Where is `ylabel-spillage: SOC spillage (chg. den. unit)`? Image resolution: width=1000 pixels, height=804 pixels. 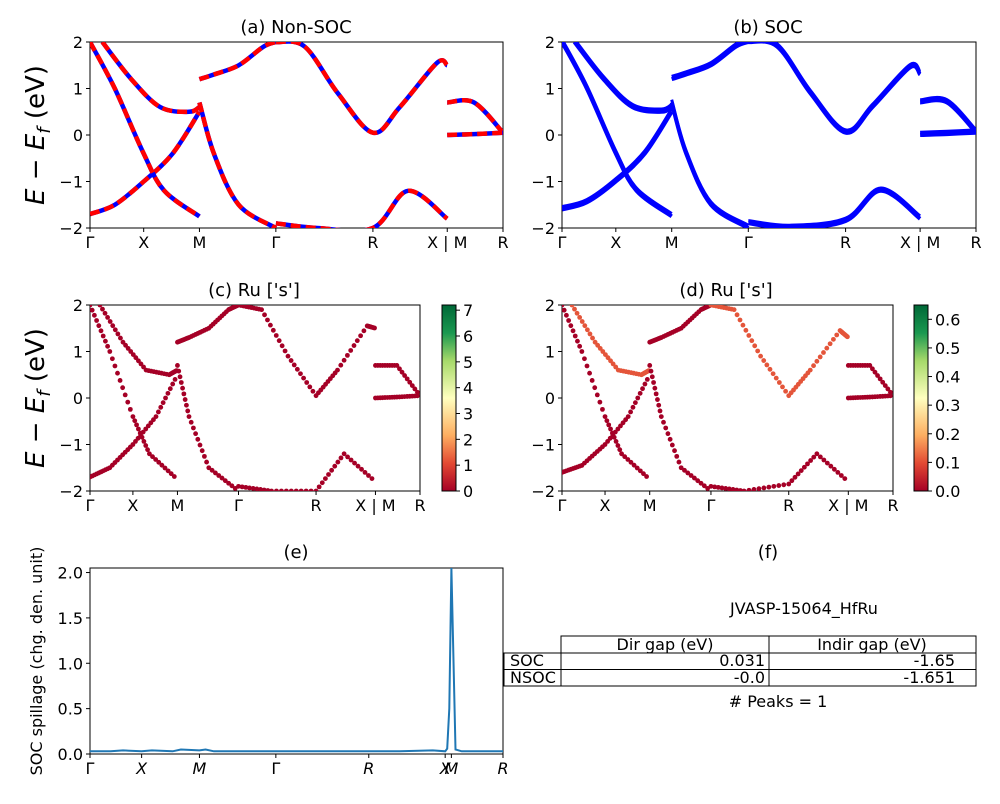
ylabel-spillage: SOC spillage (chg. den. unit) is located at coordinates (36, 661).